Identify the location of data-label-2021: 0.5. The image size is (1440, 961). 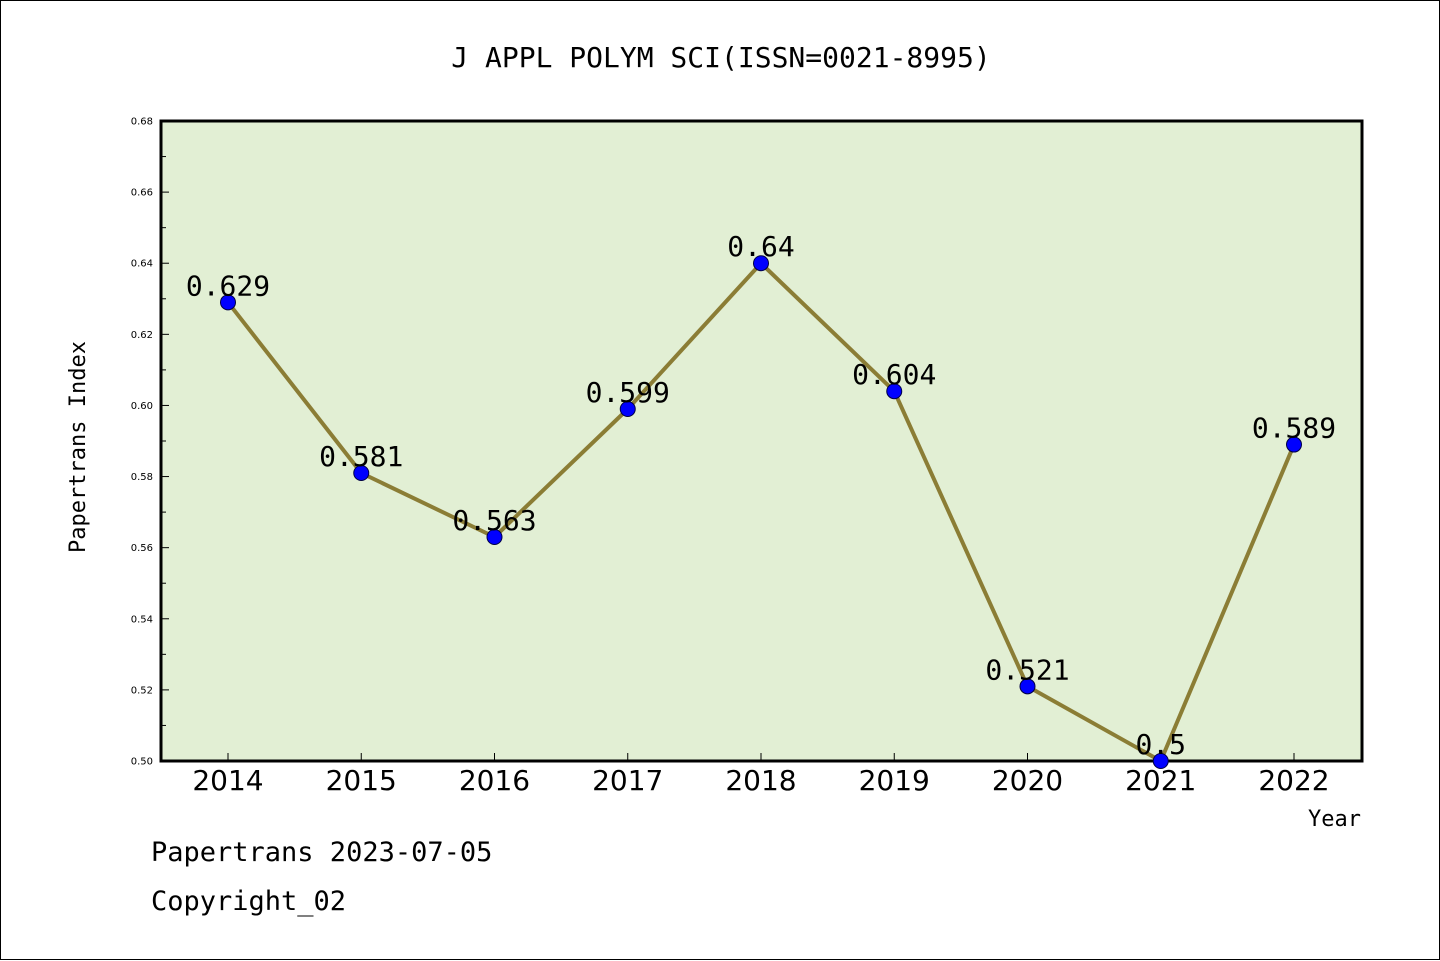
(1160, 744).